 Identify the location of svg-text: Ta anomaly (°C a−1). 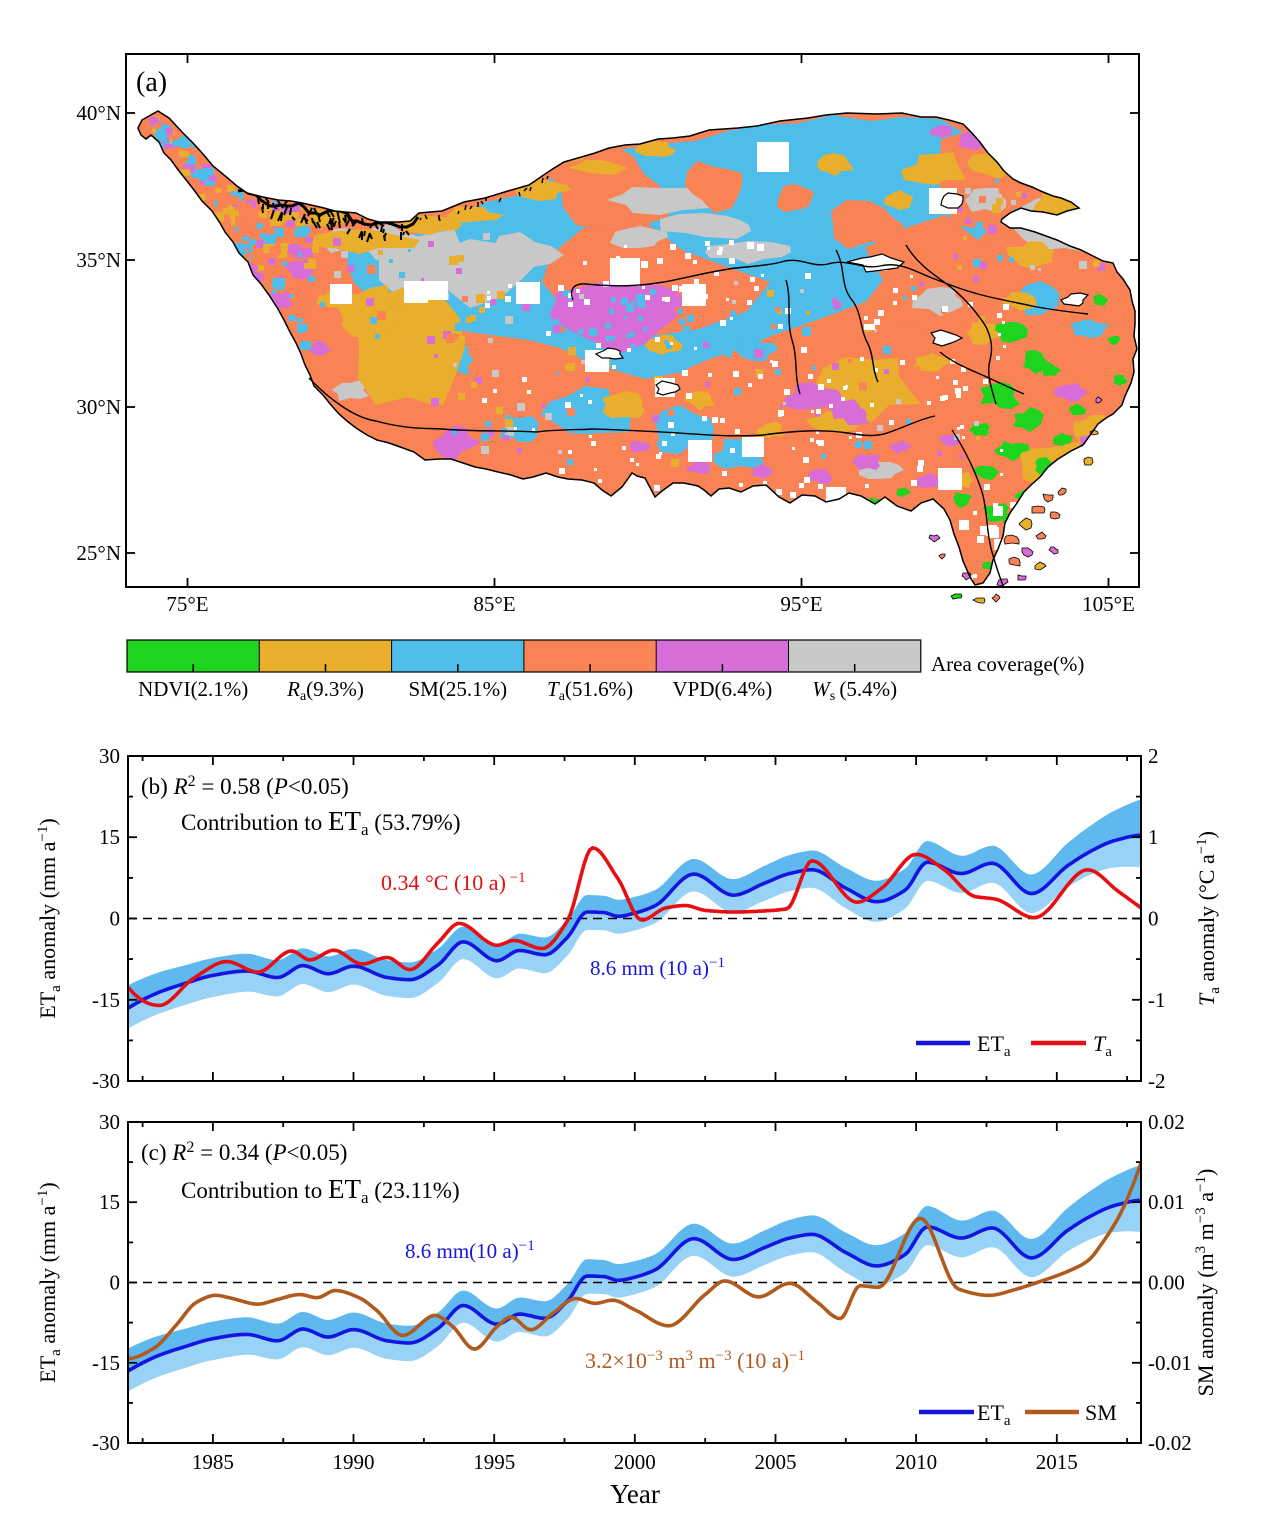
(1208, 918).